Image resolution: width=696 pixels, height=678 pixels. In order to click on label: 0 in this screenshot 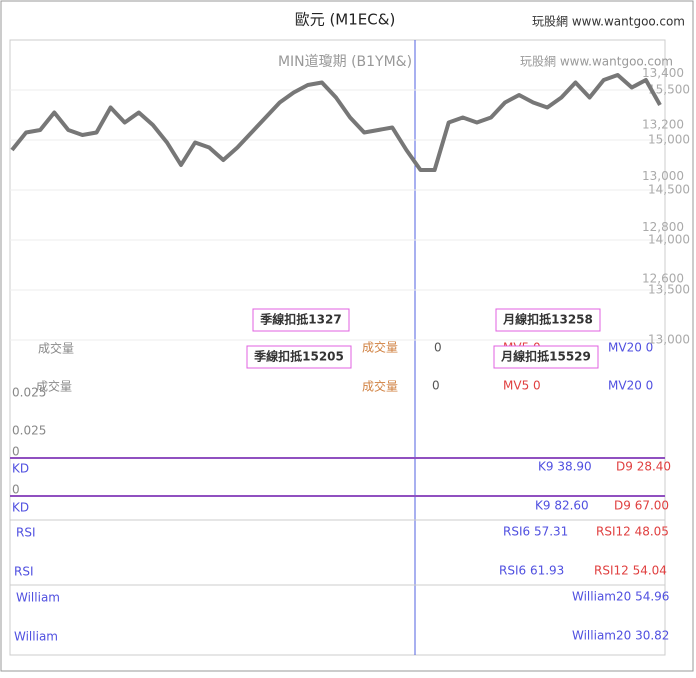, I will do `click(16, 490)`.